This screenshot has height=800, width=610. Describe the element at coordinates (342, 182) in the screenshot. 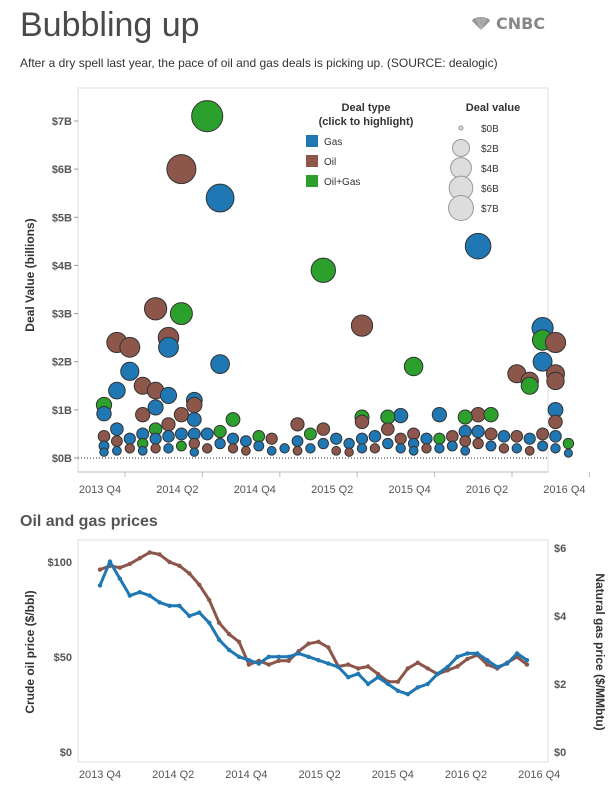

I see `legend-label: Oil+Gas` at that location.